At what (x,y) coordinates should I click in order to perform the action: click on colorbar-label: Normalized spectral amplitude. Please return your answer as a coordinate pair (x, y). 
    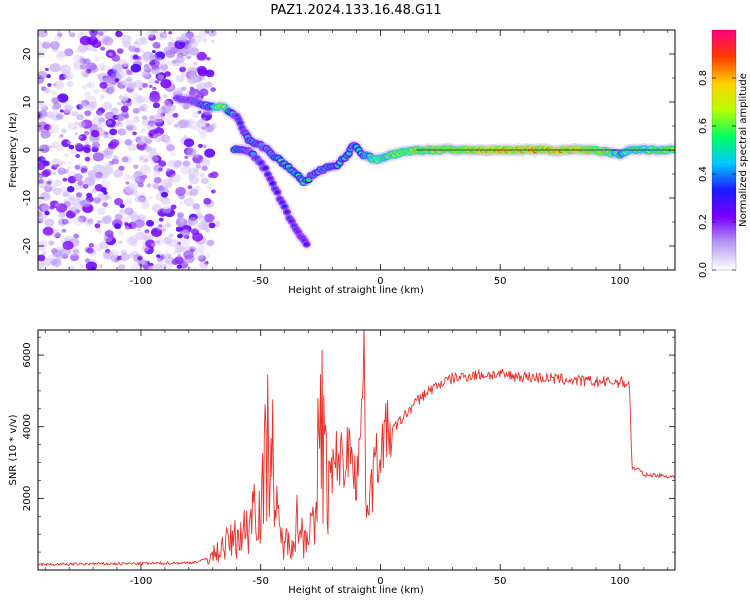
    Looking at the image, I should click on (743, 150).